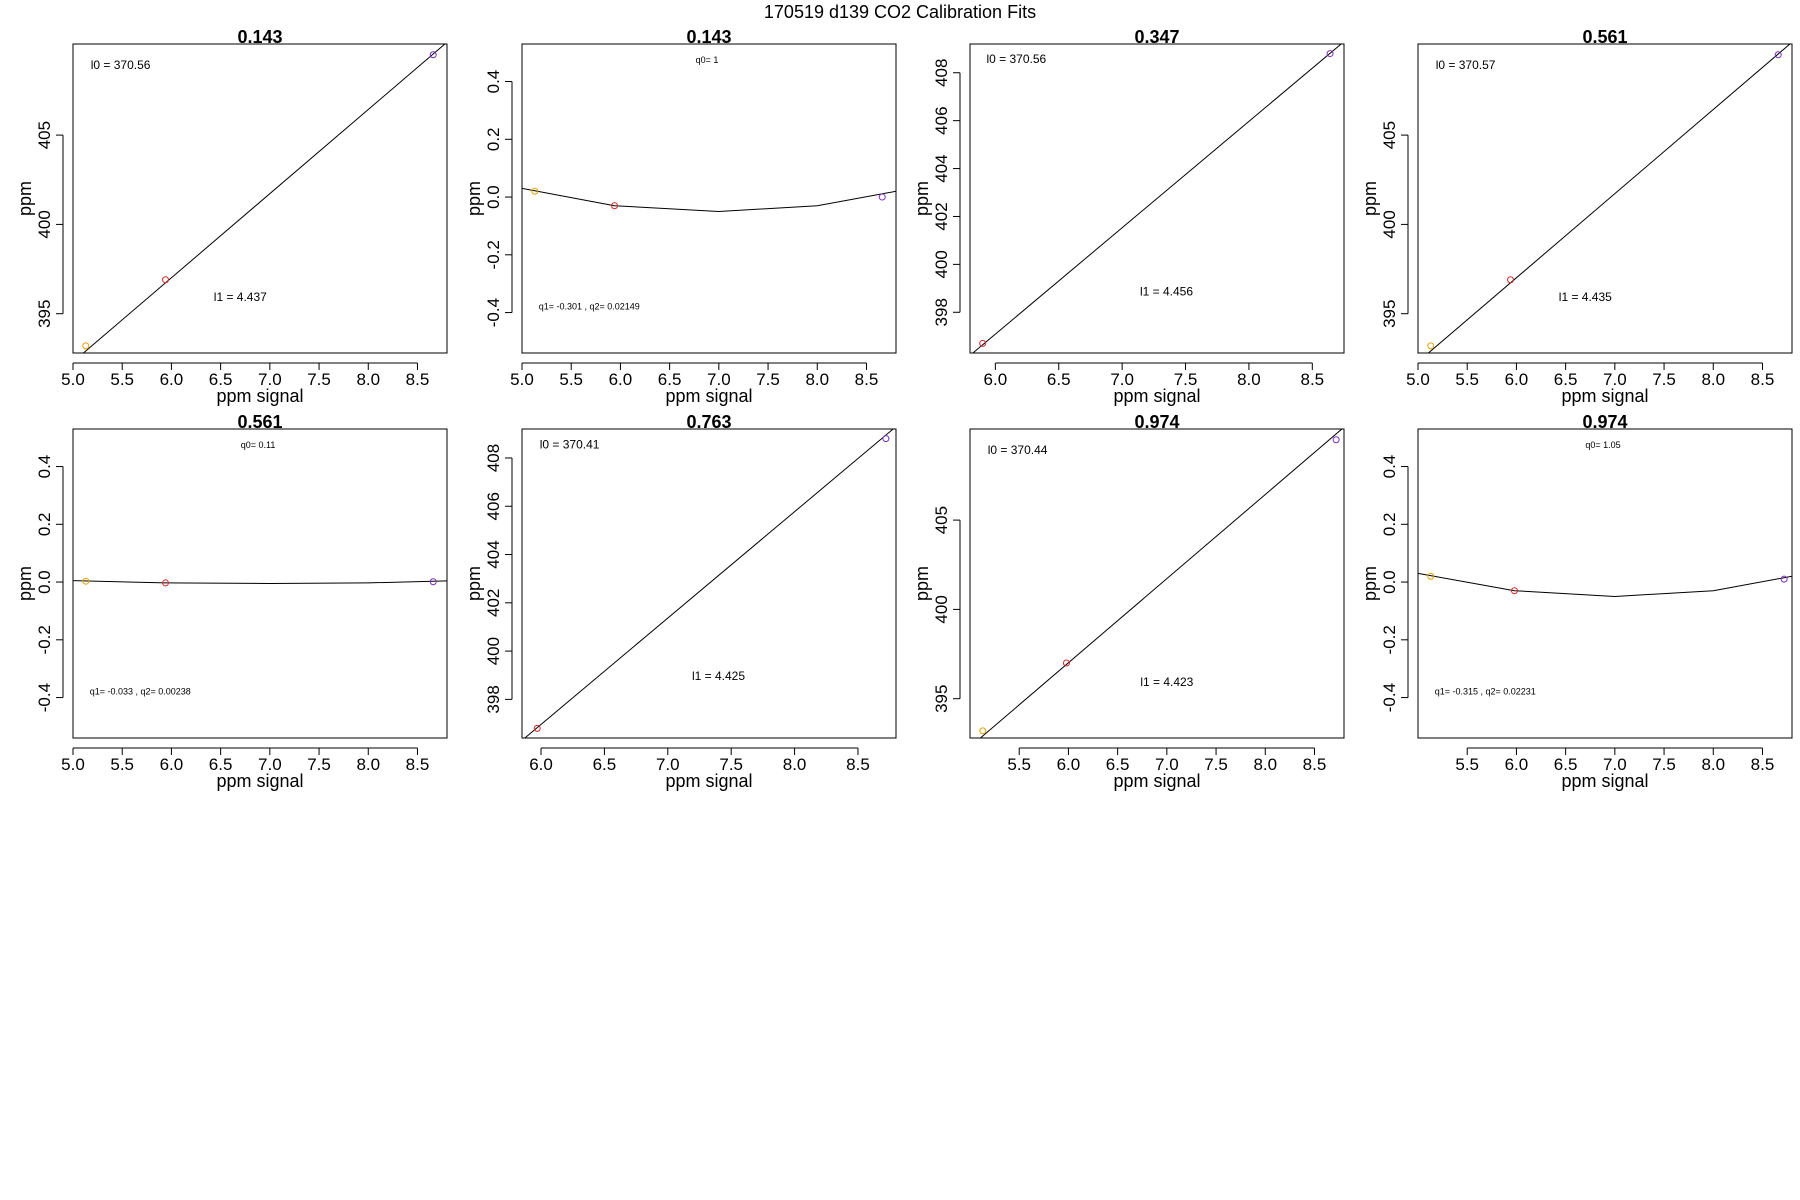  I want to click on fit-annotation: l0 = 370.44, so click(1018, 450).